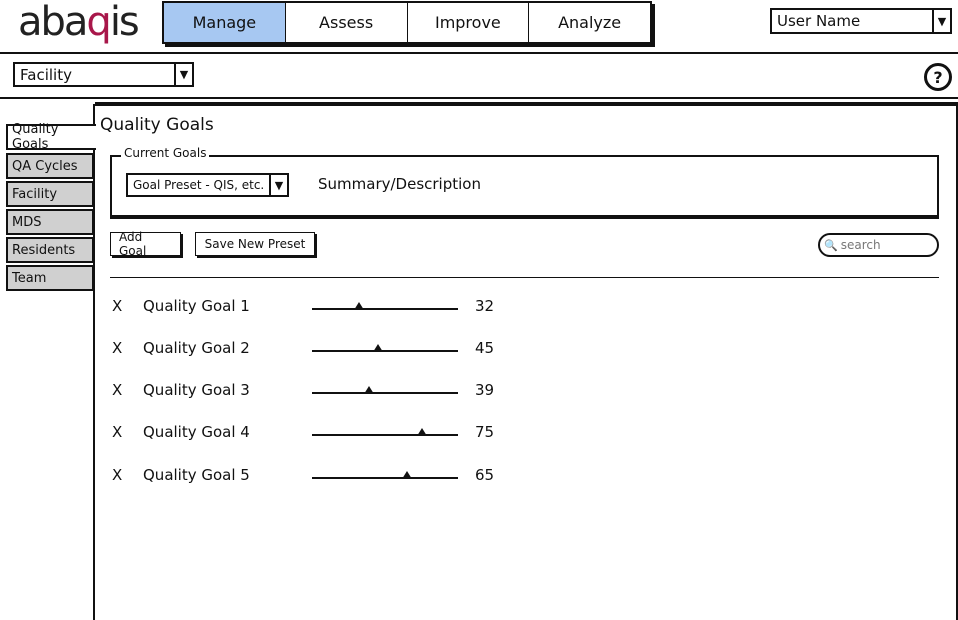 The width and height of the screenshot is (958, 620). Describe the element at coordinates (196, 348) in the screenshot. I see `goal-label: Quality Goal 2` at that location.